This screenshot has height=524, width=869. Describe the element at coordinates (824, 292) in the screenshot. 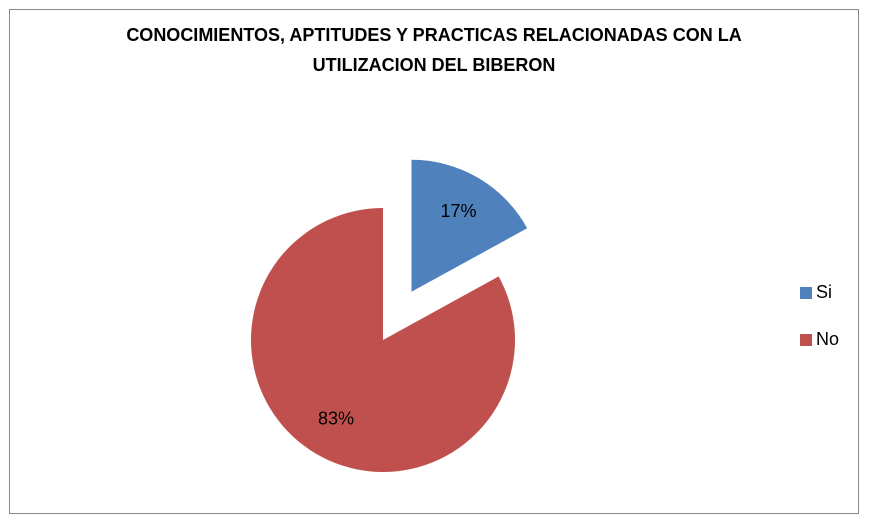

I see `legend-label: Si` at that location.